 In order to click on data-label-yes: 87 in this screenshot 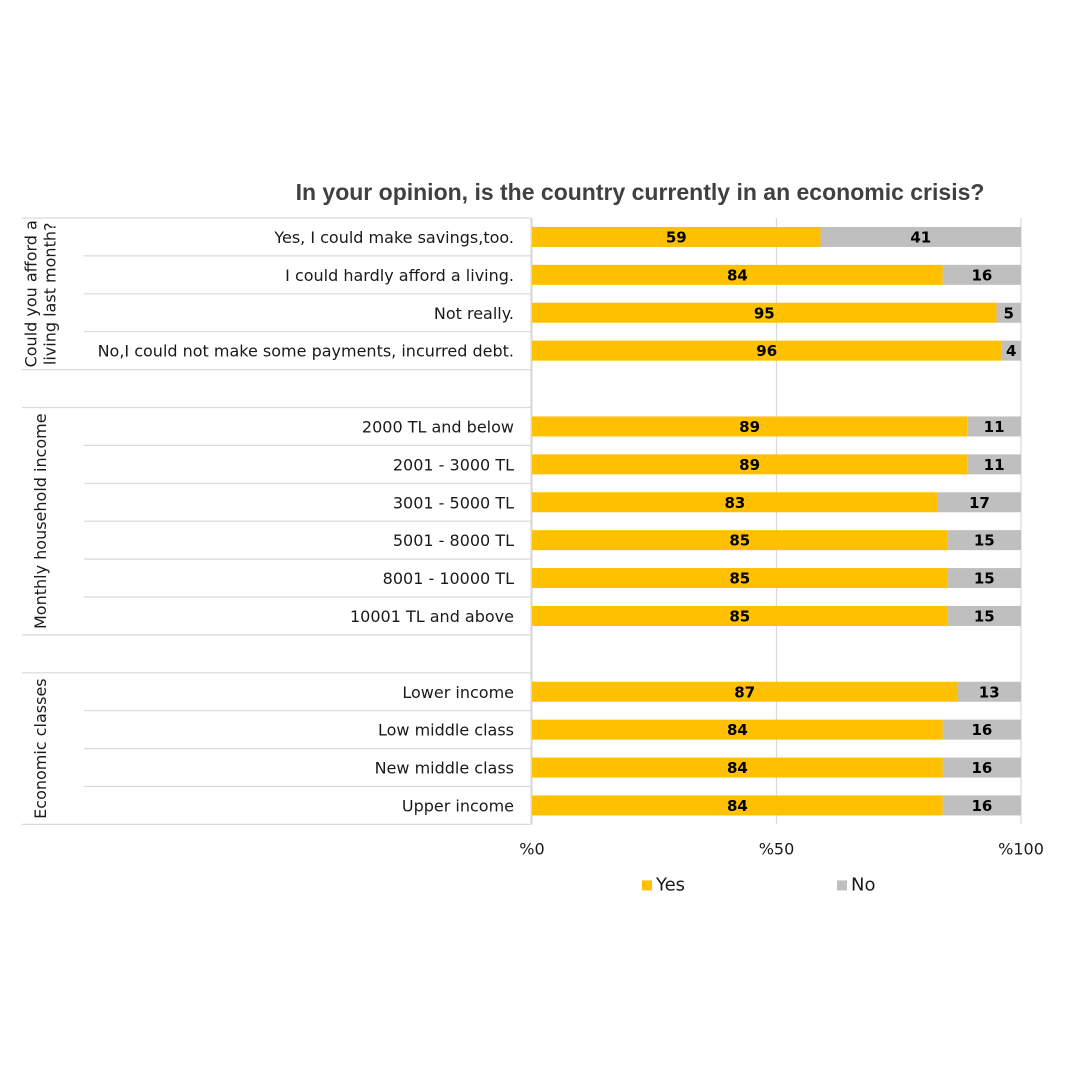, I will do `click(744, 692)`.